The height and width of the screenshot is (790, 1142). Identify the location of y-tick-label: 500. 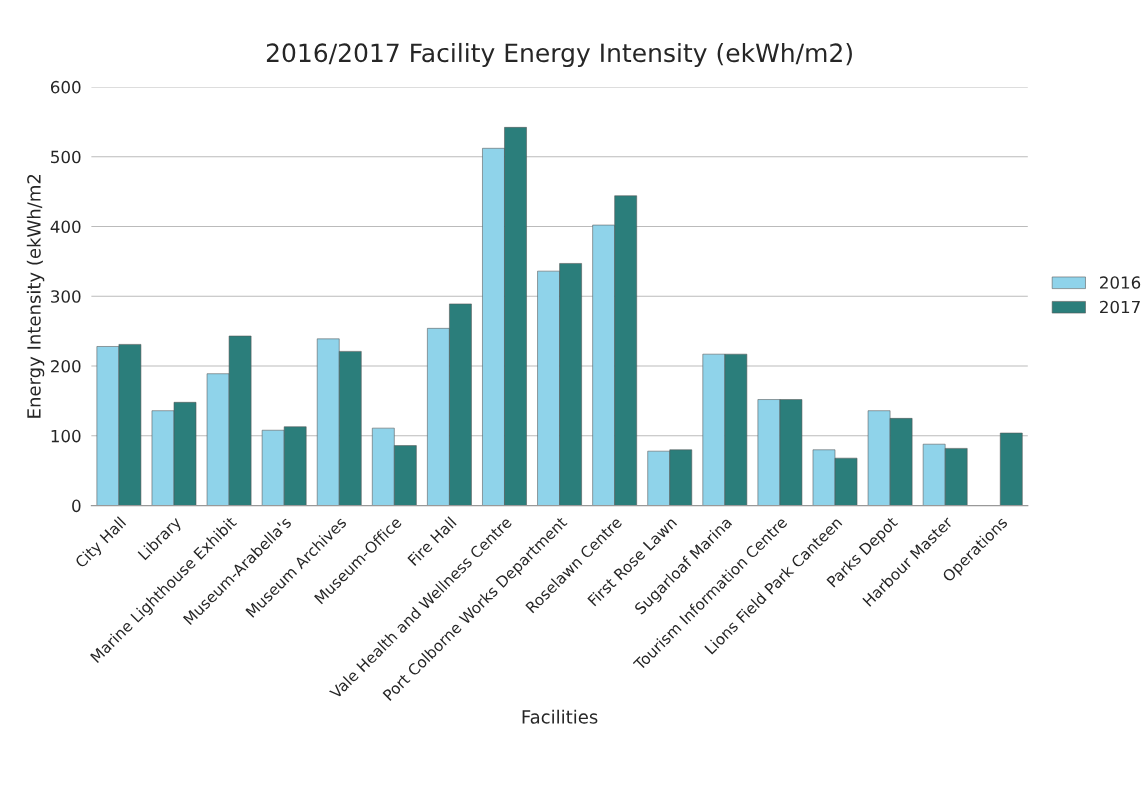
(66, 157).